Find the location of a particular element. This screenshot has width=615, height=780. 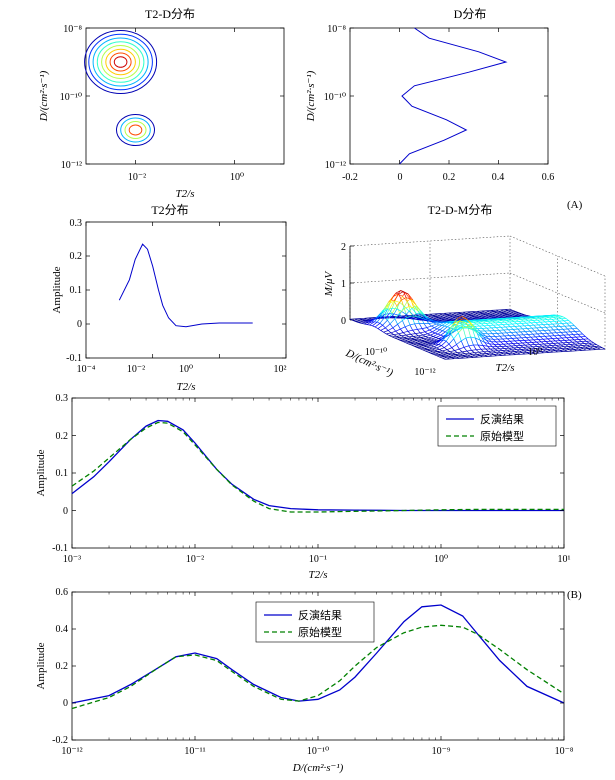

t2-dist-ytick-5: 0.3 is located at coordinates (76, 223).